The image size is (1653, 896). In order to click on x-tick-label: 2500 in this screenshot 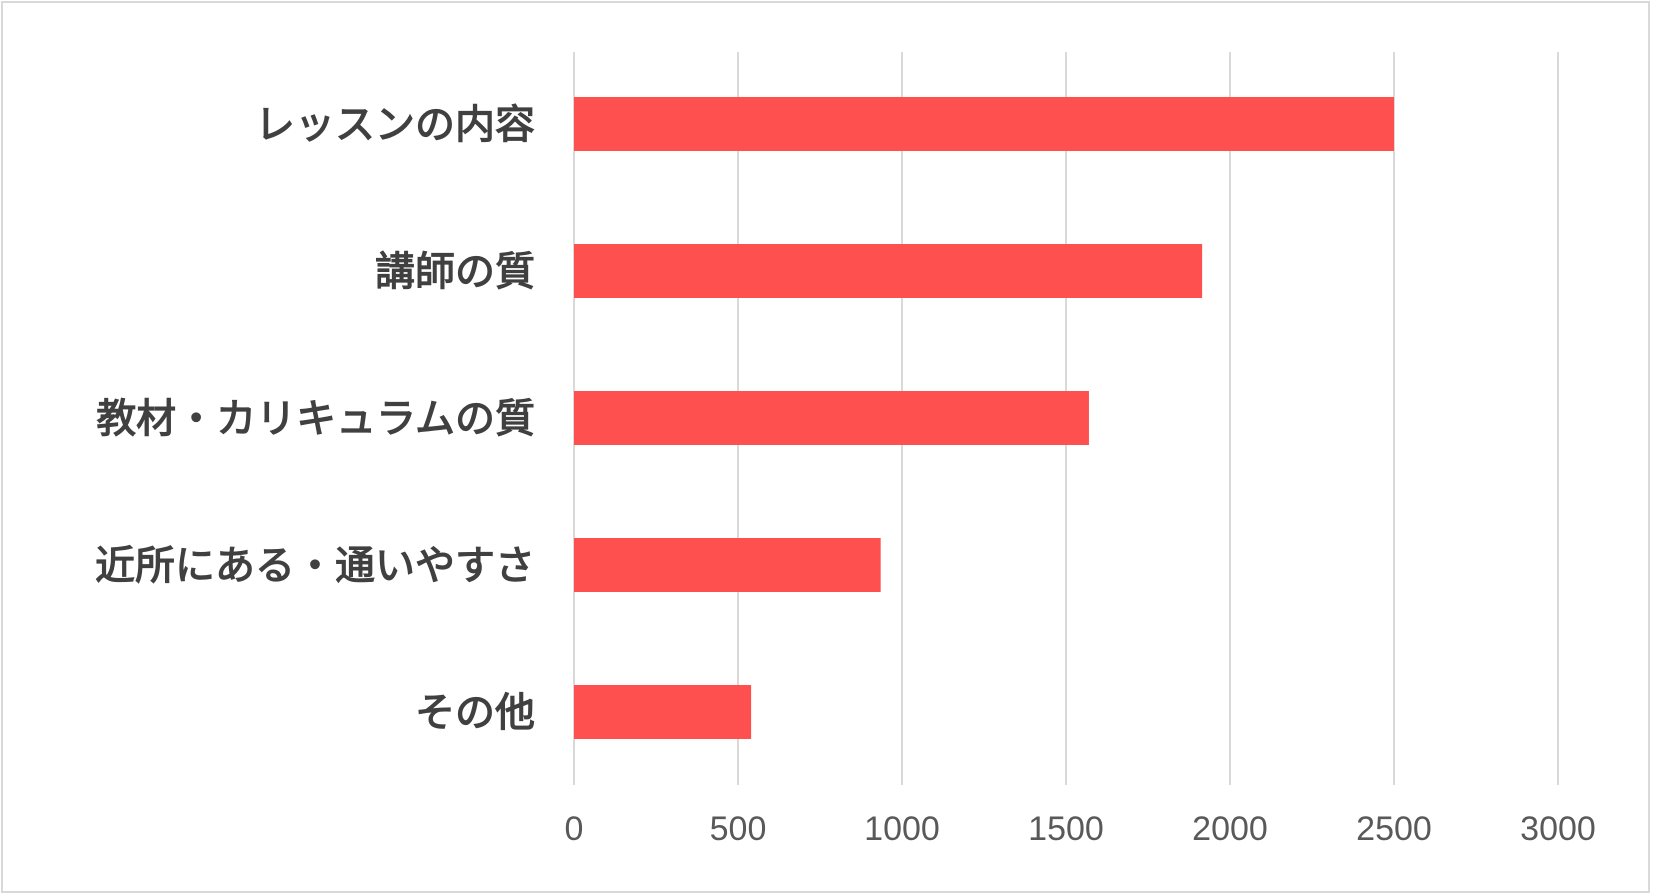, I will do `click(1394, 829)`.